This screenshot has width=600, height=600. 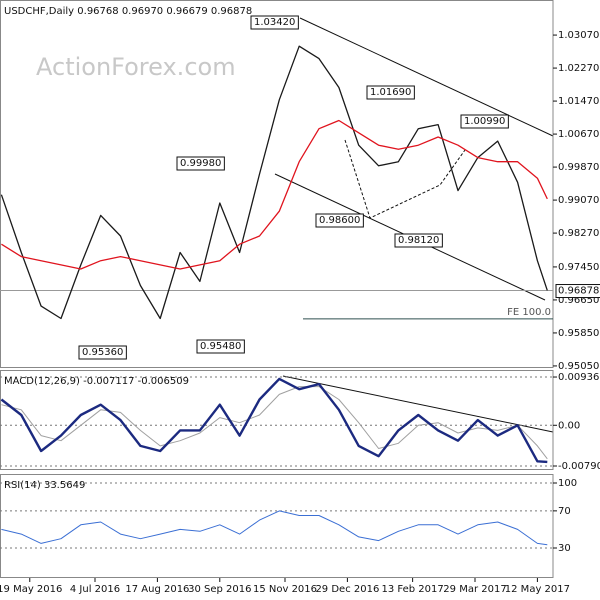 I want to click on y-tick-label: 0.95050, so click(x=578, y=366).